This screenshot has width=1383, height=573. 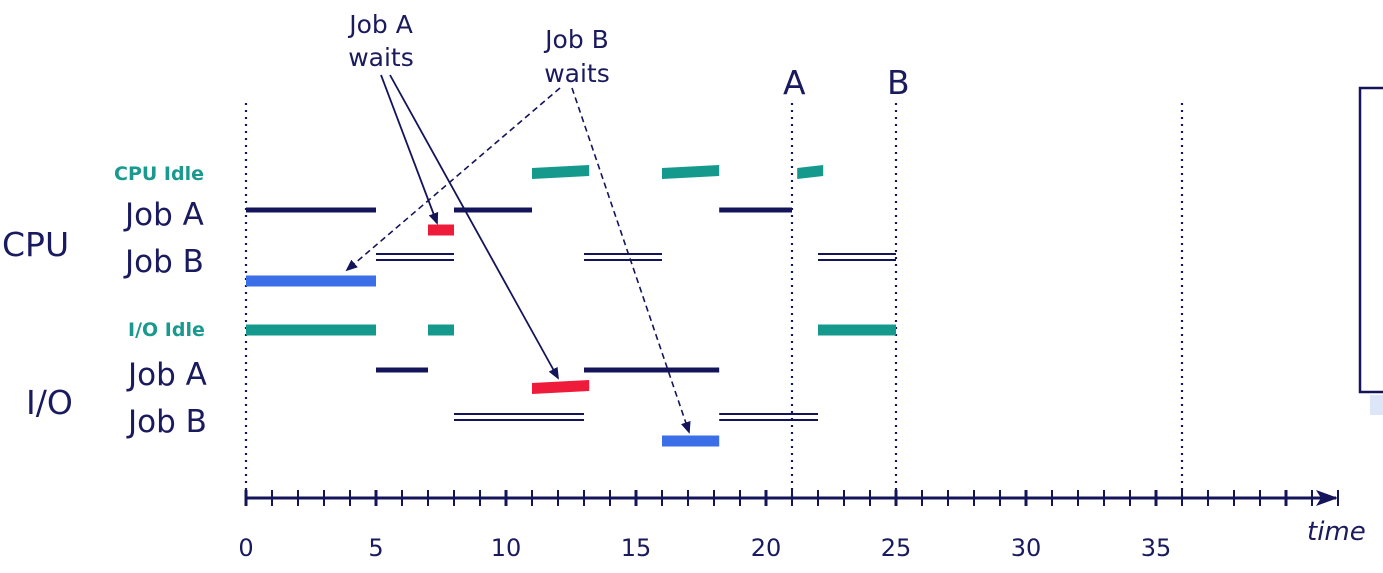 I want to click on io-job-b-run-bar, so click(x=691, y=441).